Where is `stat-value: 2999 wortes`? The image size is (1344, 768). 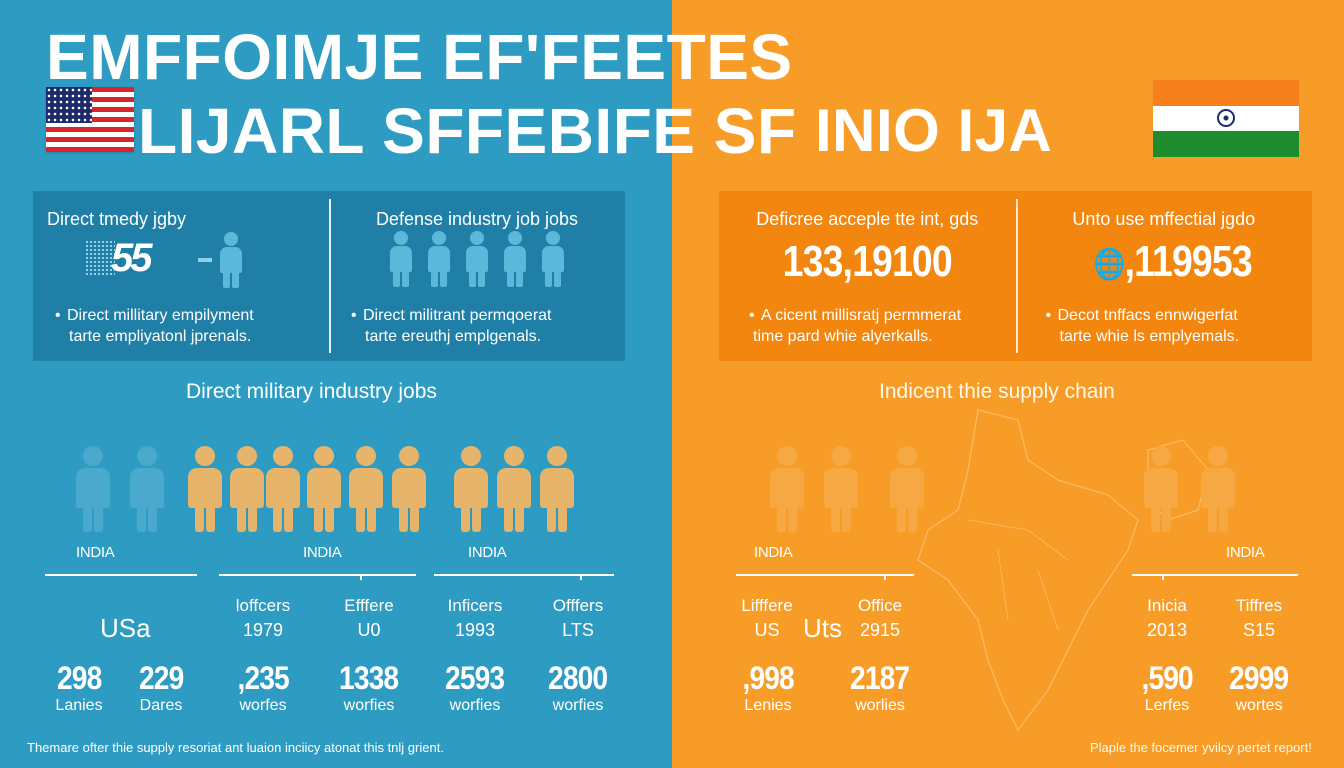 stat-value: 2999 wortes is located at coordinates (1259, 688).